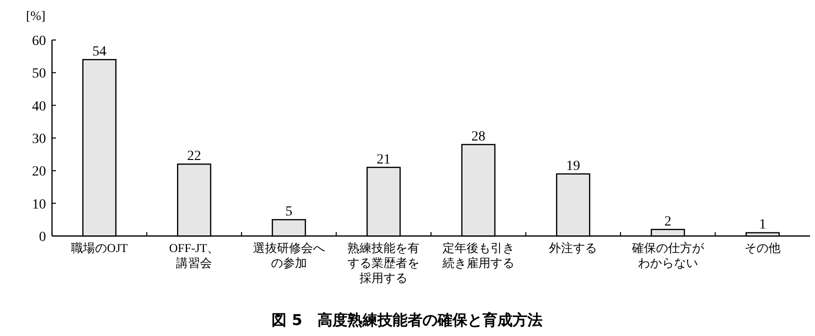 Image resolution: width=815 pixels, height=336 pixels. Describe the element at coordinates (39, 172) in the screenshot. I see `y-tick-label: 20` at that location.